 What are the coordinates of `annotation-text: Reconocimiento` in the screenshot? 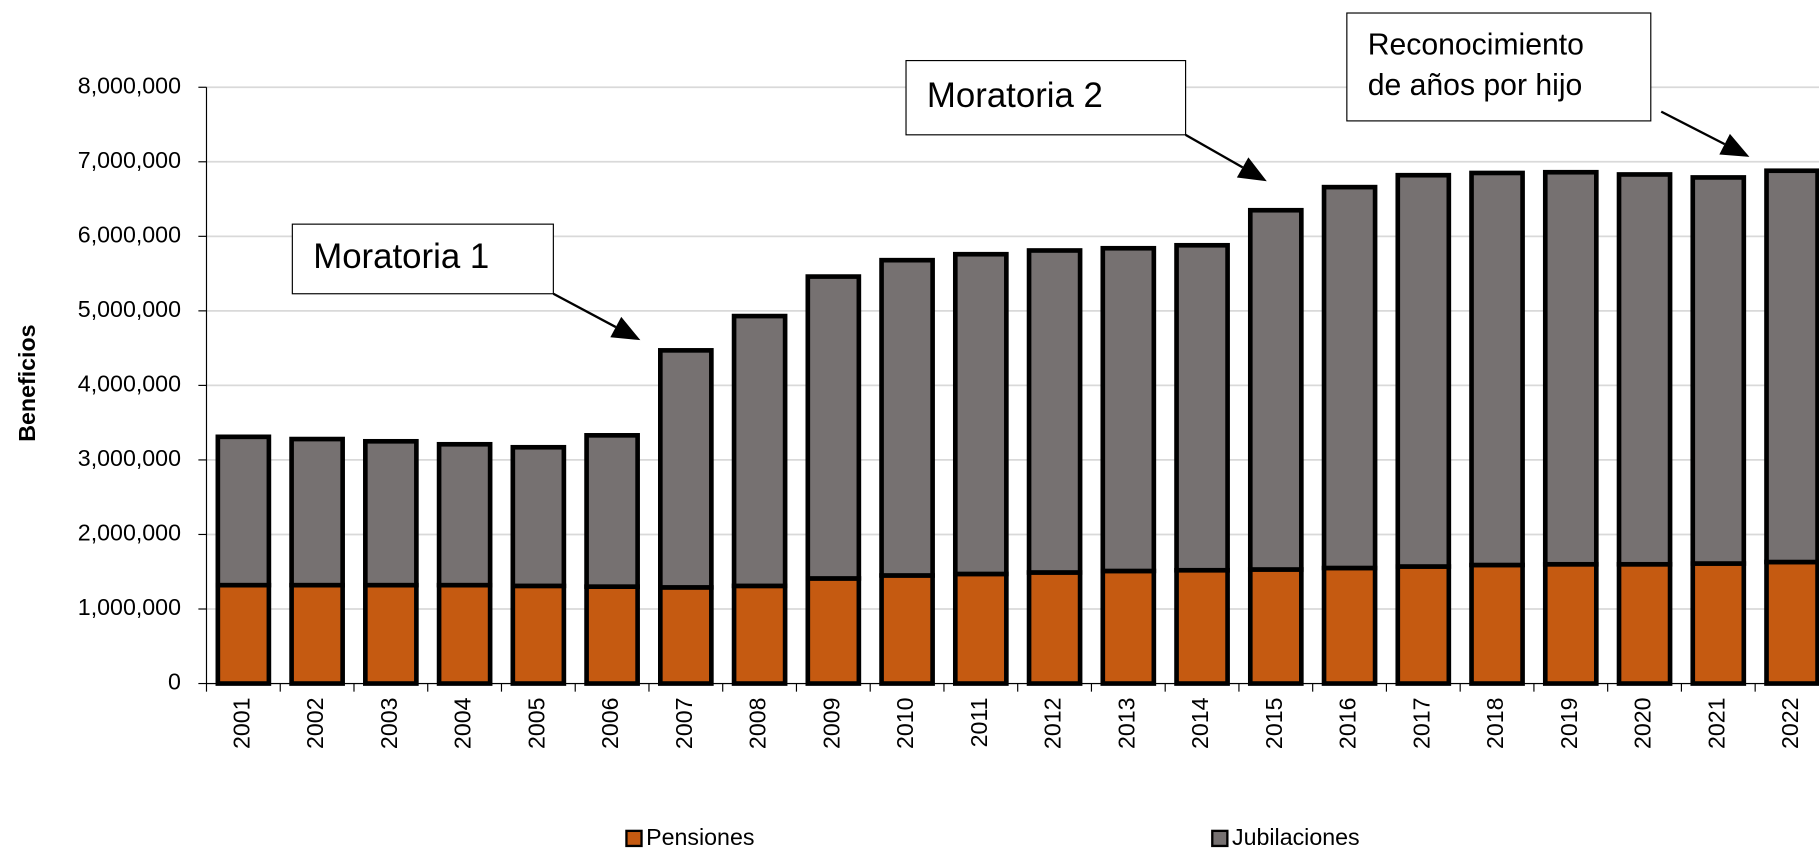 It's located at (1476, 45).